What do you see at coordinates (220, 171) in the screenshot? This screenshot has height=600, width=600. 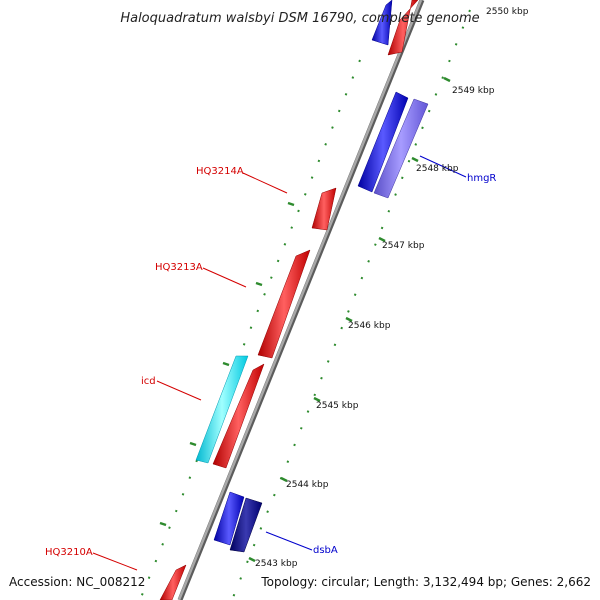 I see `gene-label-hq3214a: HQ3214A` at bounding box center [220, 171].